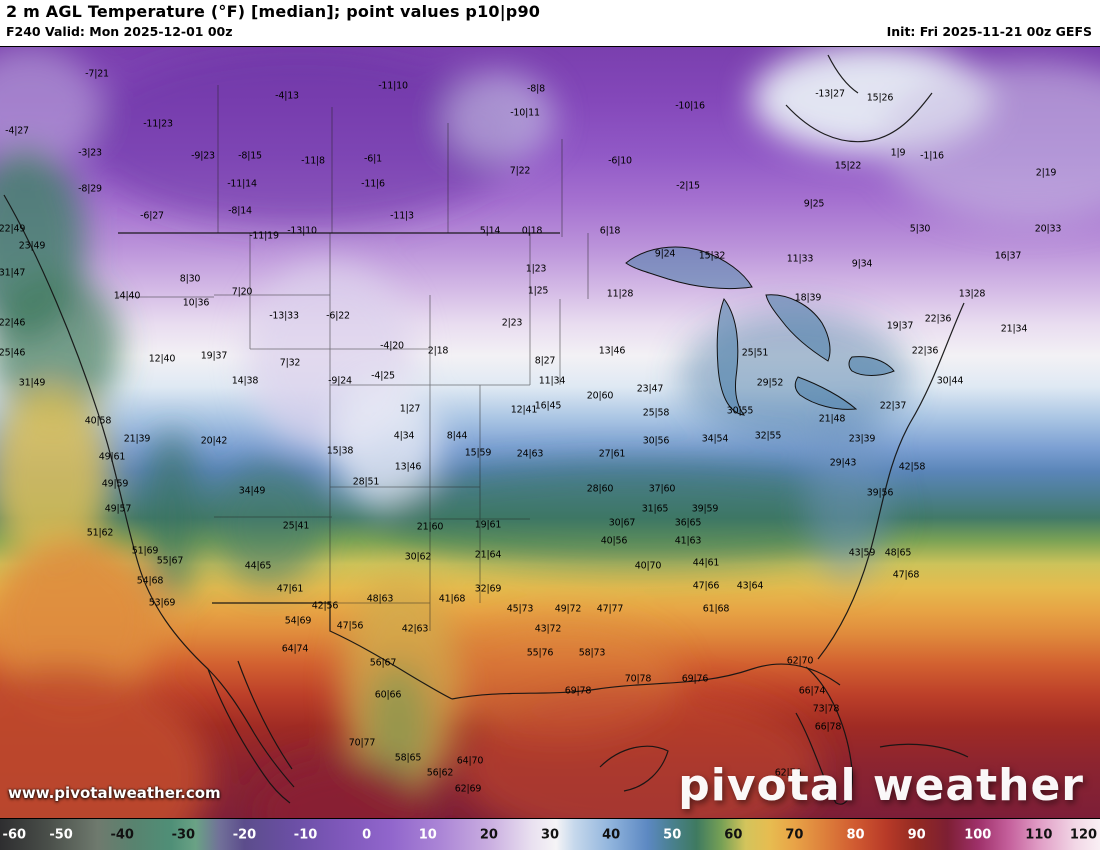 This screenshot has height=850, width=1100. I want to click on point-value: 21|39, so click(137, 439).